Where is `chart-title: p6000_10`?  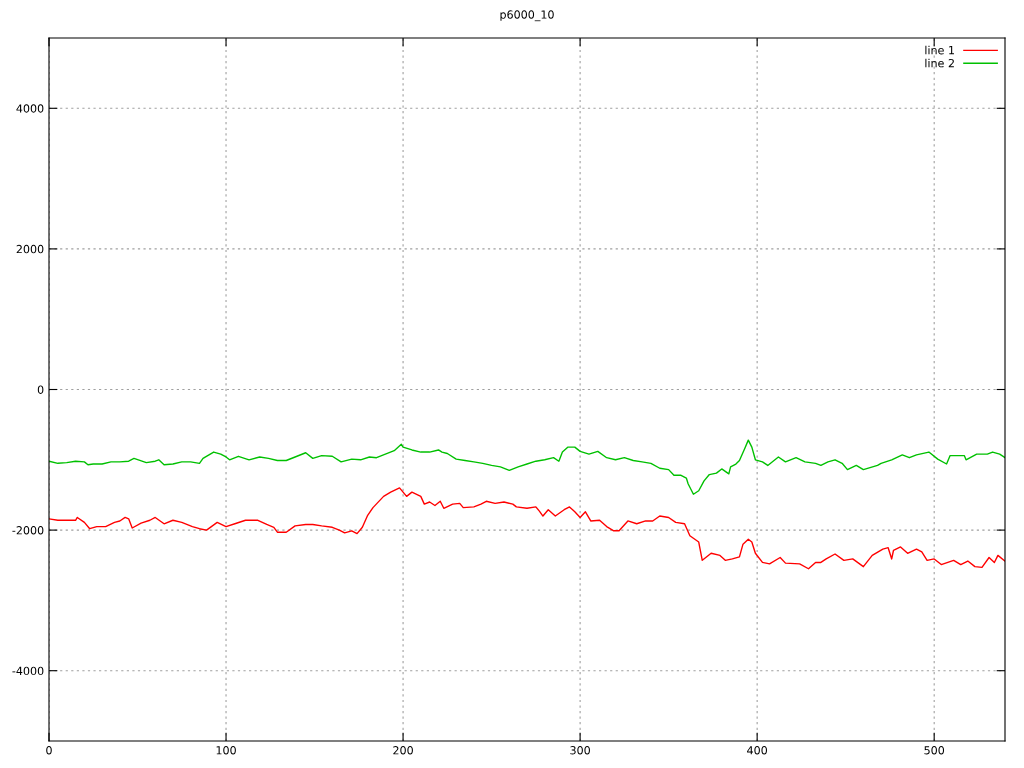
chart-title: p6000_10 is located at coordinates (527, 16).